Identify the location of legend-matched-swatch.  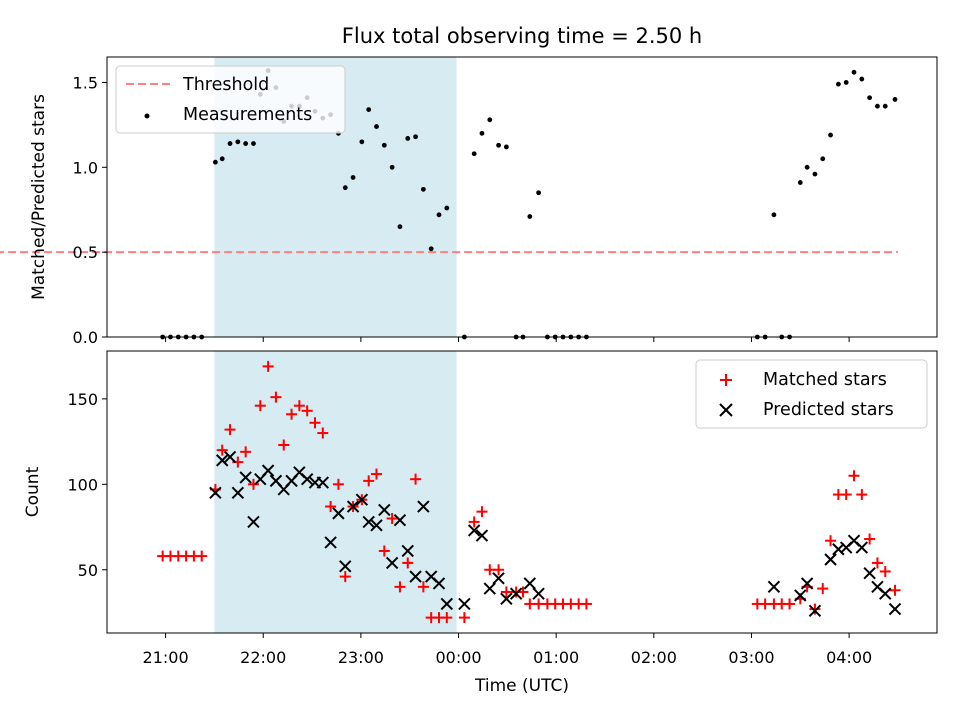
(726, 380).